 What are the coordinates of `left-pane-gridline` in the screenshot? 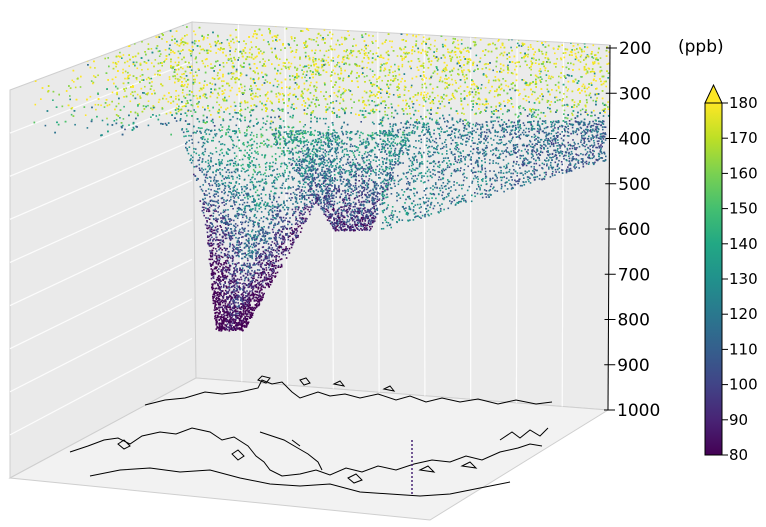 It's located at (101, 221).